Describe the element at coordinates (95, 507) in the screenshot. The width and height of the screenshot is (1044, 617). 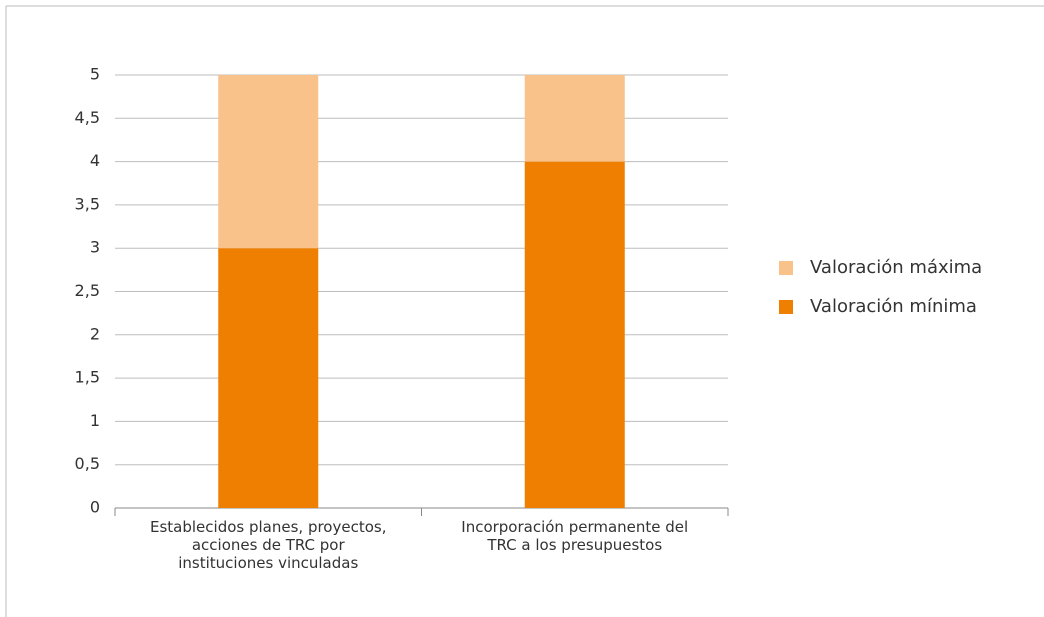
I see `y-tick-label: 0` at that location.